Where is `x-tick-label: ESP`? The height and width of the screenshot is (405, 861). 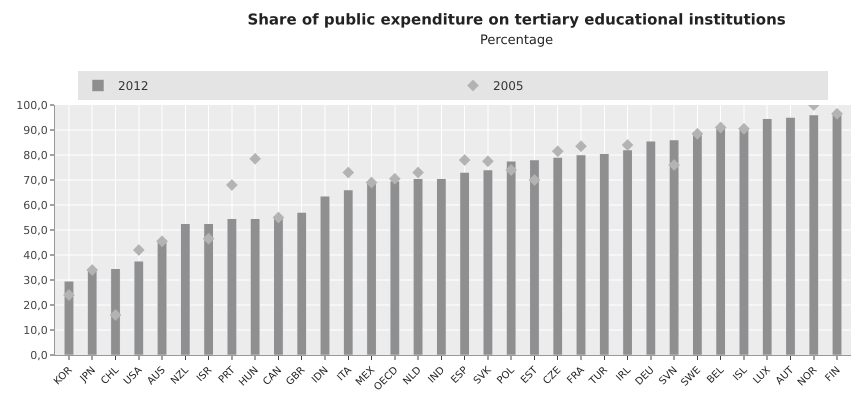 x-tick-label: ESP is located at coordinates (459, 375).